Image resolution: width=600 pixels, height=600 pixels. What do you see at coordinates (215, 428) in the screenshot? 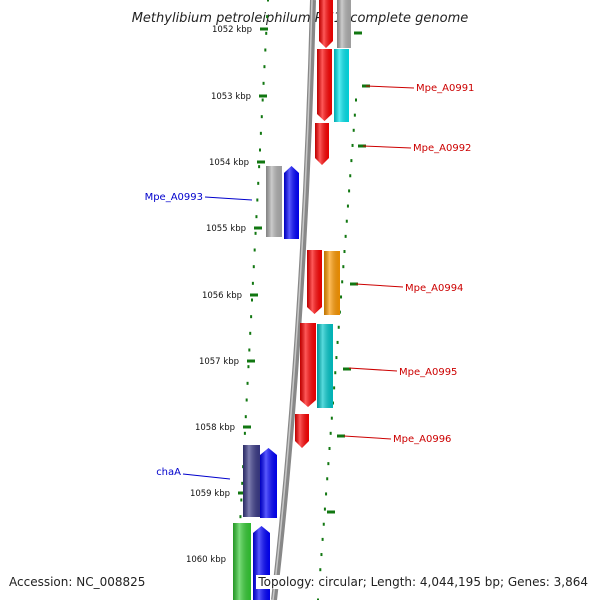
I see `ruler-label: 1058 kbp` at bounding box center [215, 428].